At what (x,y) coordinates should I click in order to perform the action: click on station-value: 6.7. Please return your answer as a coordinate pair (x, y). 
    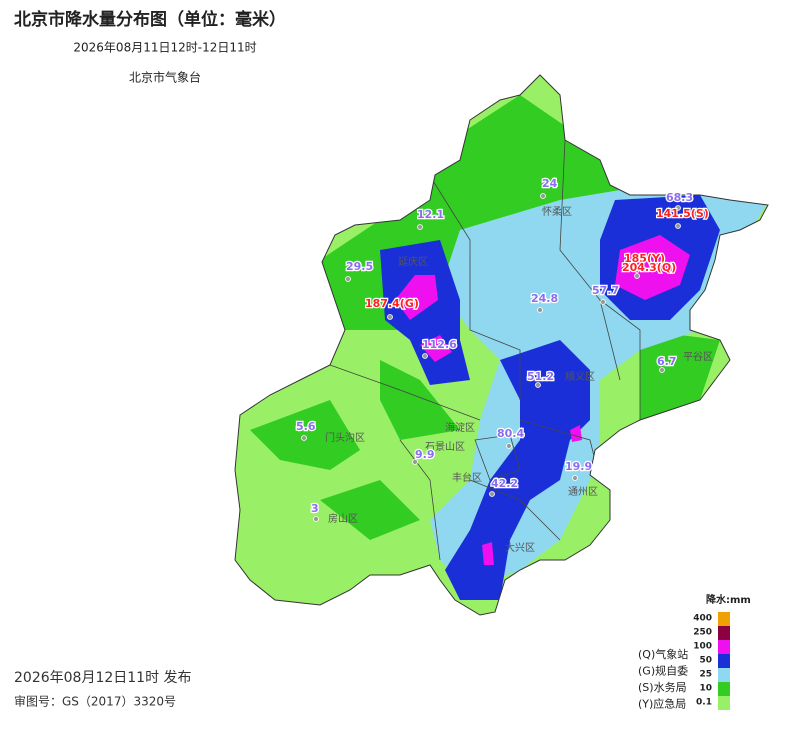
    Looking at the image, I should click on (667, 361).